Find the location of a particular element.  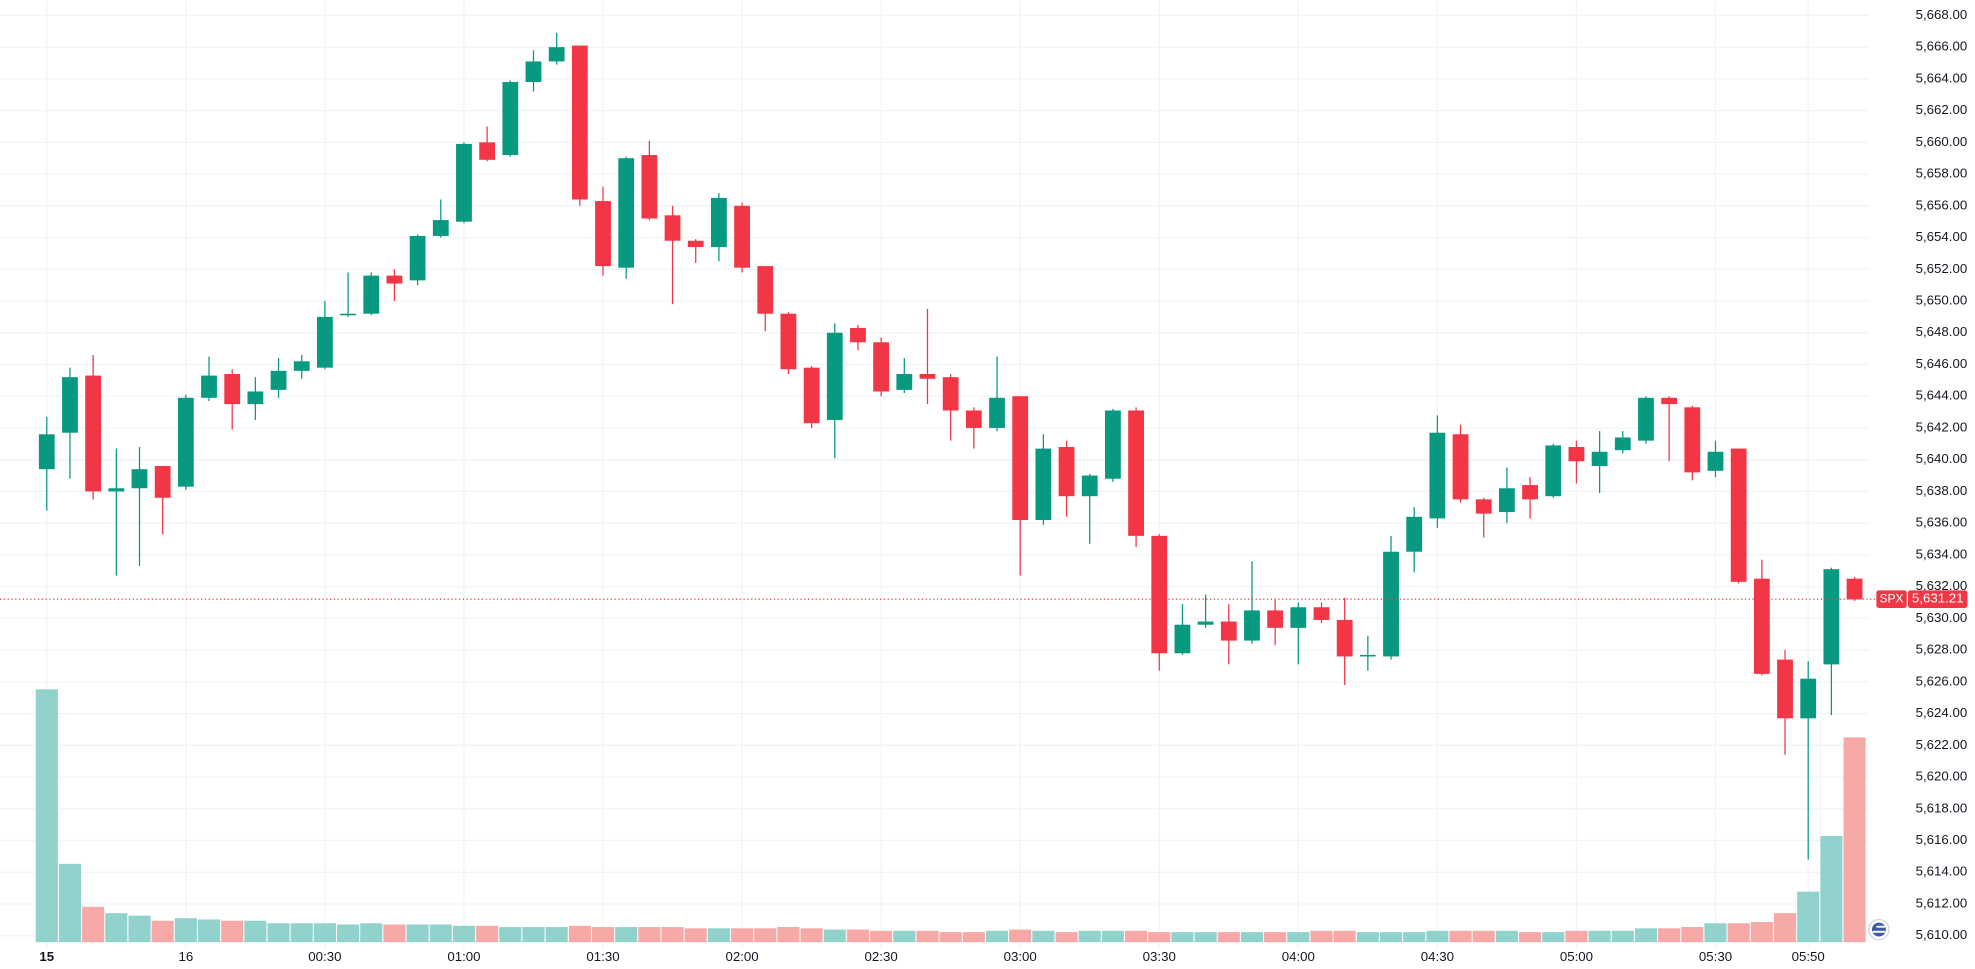

y-tick-label: 5,642.00 is located at coordinates (1942, 426).